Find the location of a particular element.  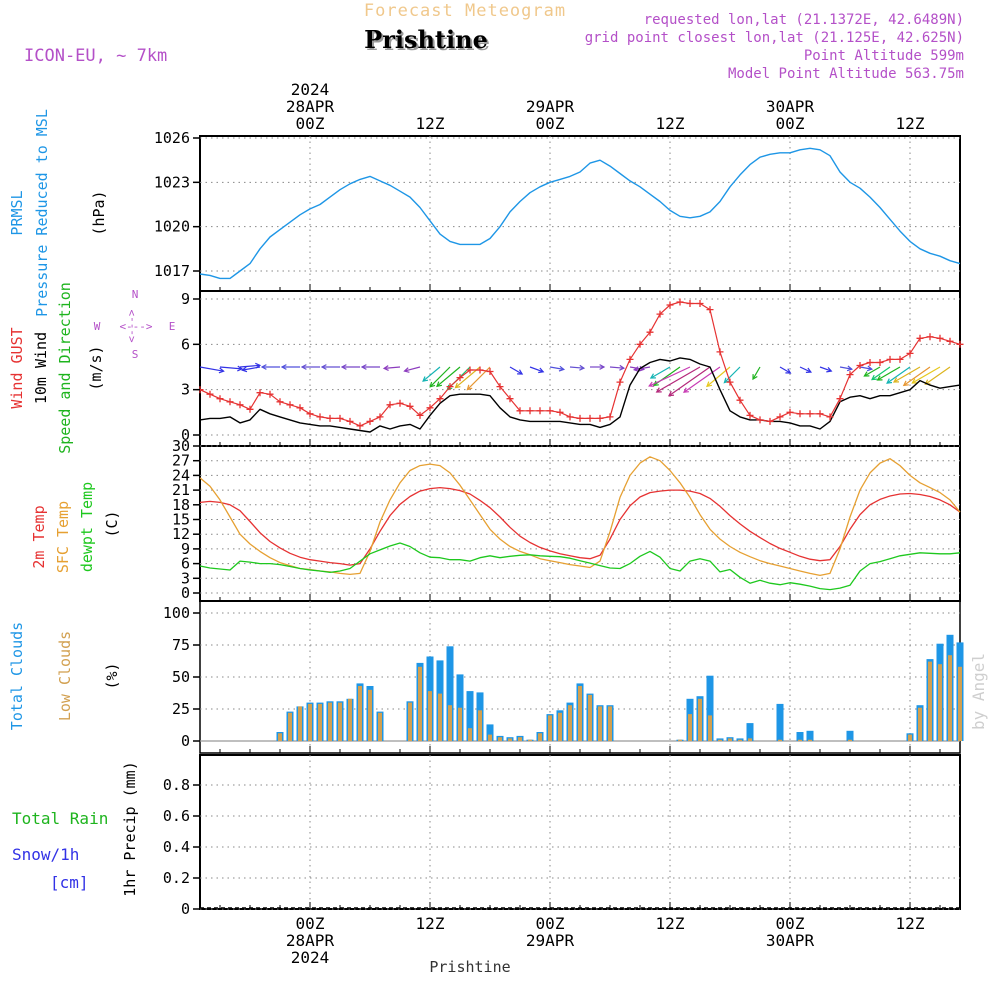

snow-legend: Snow/1h is located at coordinates (45, 854).